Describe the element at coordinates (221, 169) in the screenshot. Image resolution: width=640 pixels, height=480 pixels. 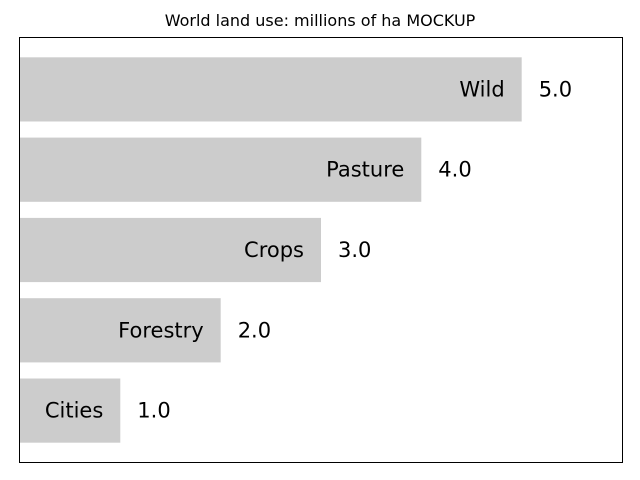
I see `bar-pasture` at that location.